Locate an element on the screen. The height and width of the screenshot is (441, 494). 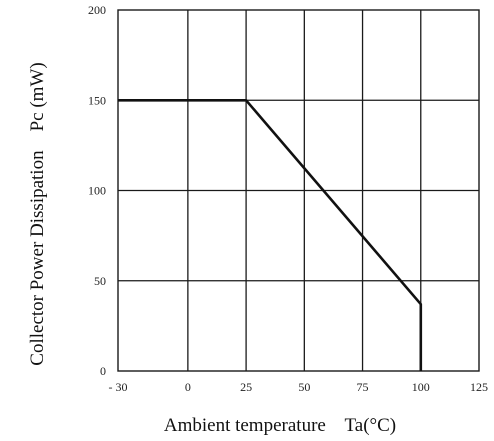
x-tick-label: 25 is located at coordinates (246, 387).